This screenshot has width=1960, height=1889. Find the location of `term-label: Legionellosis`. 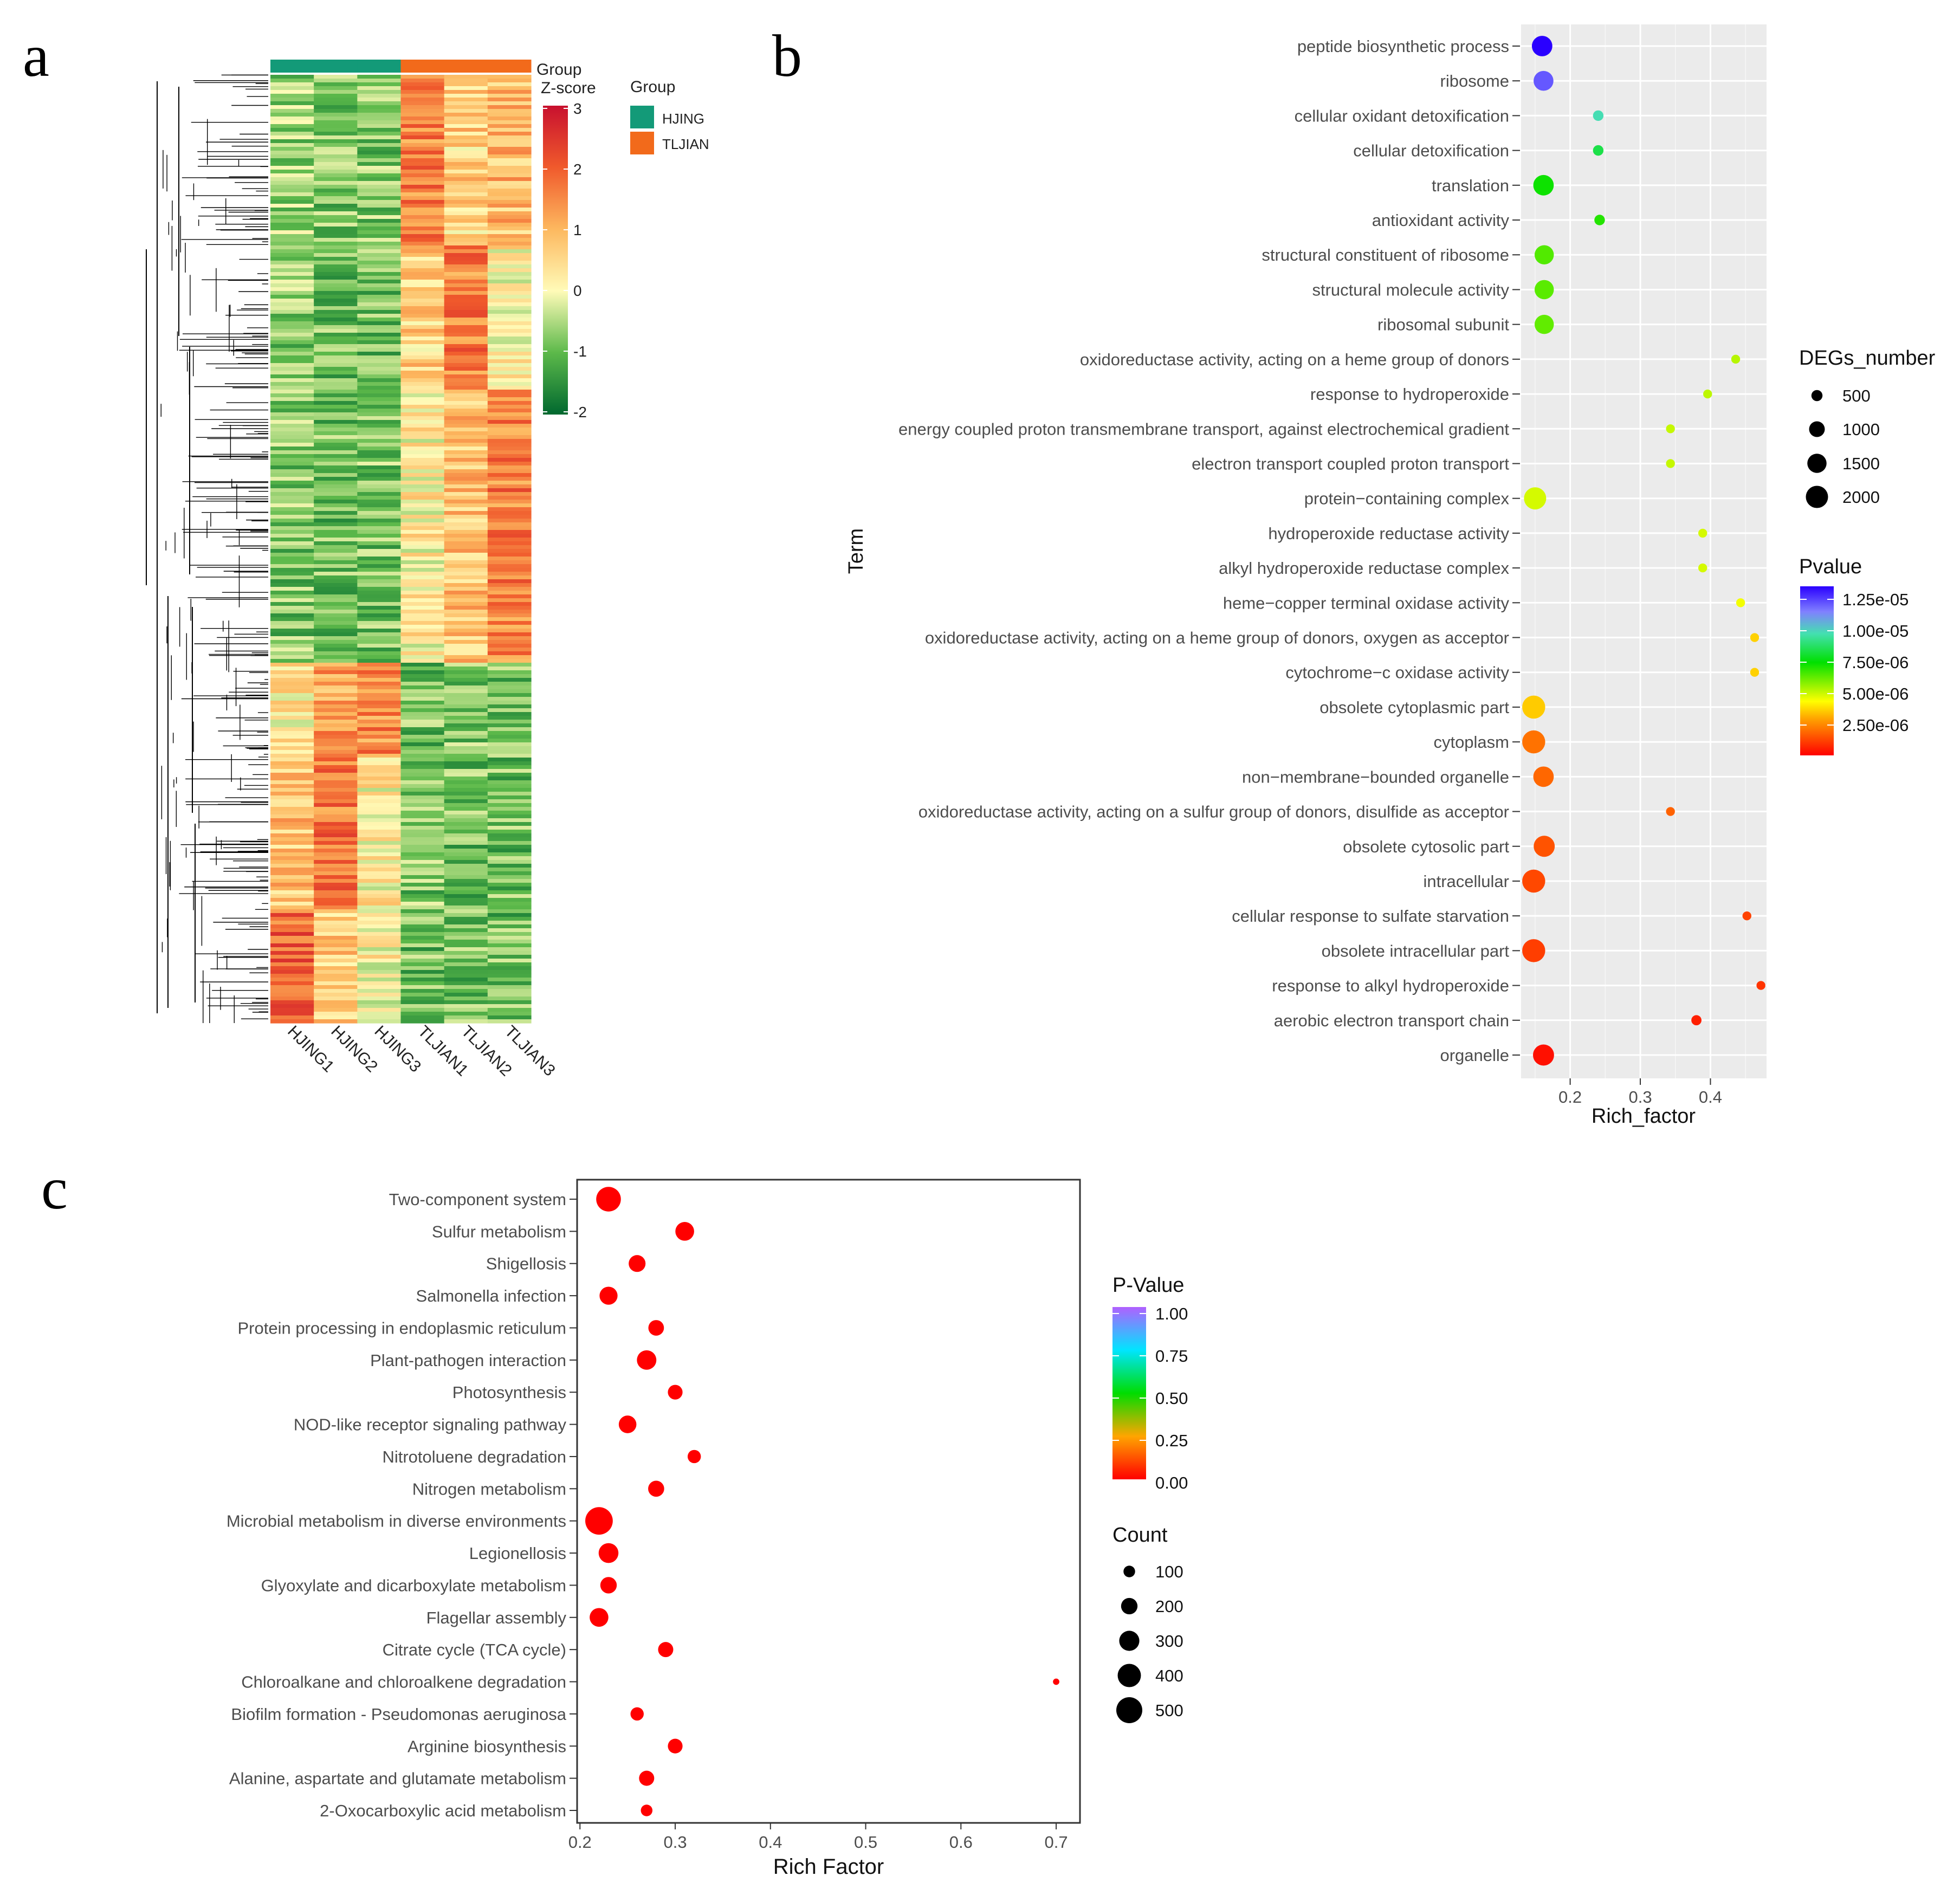

term-label: Legionellosis is located at coordinates (517, 1553).